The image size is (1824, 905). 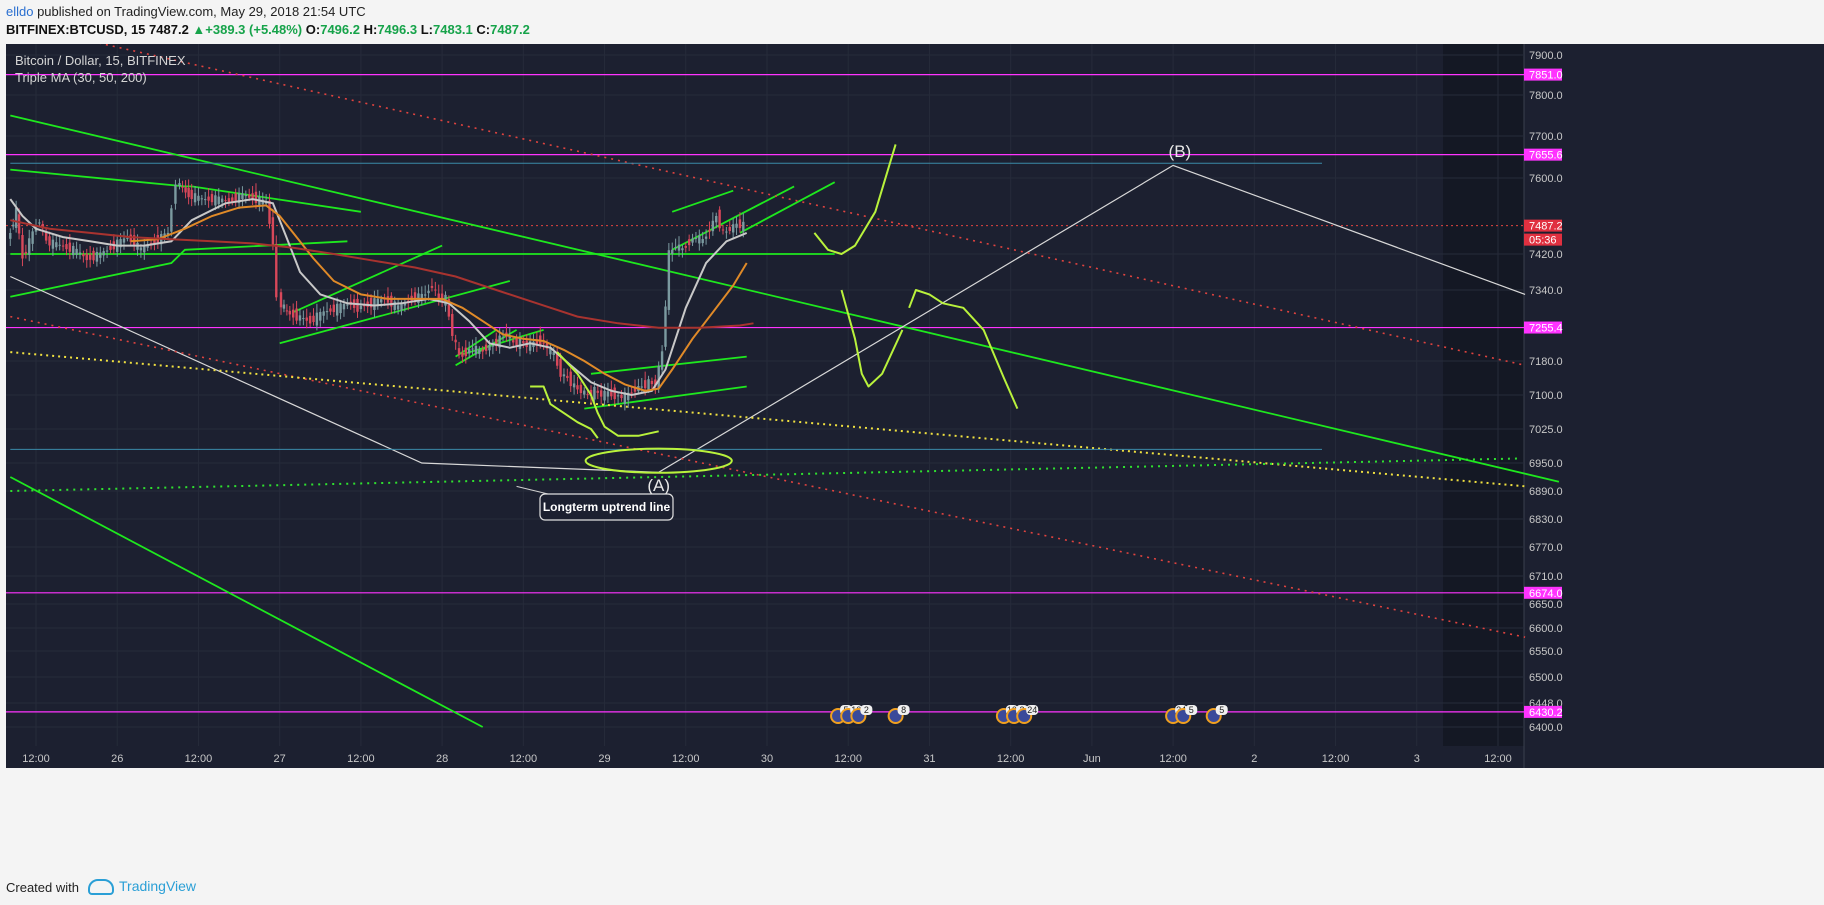 What do you see at coordinates (20, 11) in the screenshot?
I see `author-link: elldo` at bounding box center [20, 11].